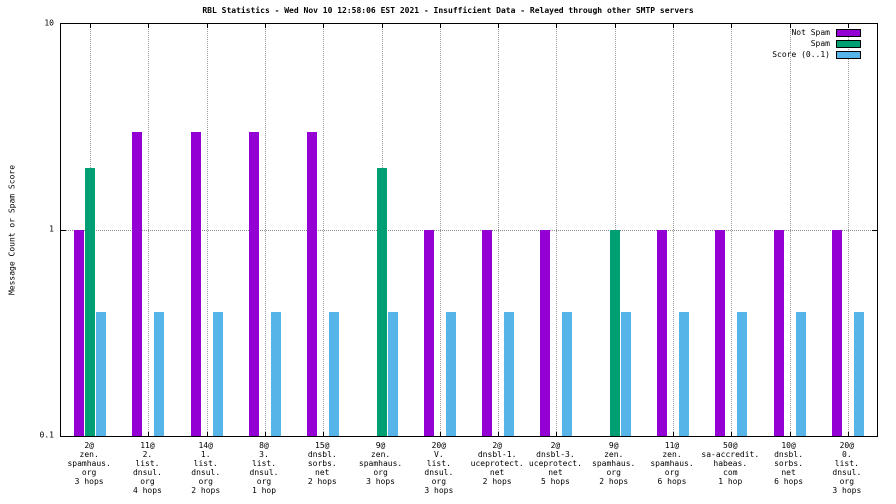 This screenshot has width=896, height=504. Describe the element at coordinates (810, 32) in the screenshot. I see `legend-label: Not Spam` at that location.